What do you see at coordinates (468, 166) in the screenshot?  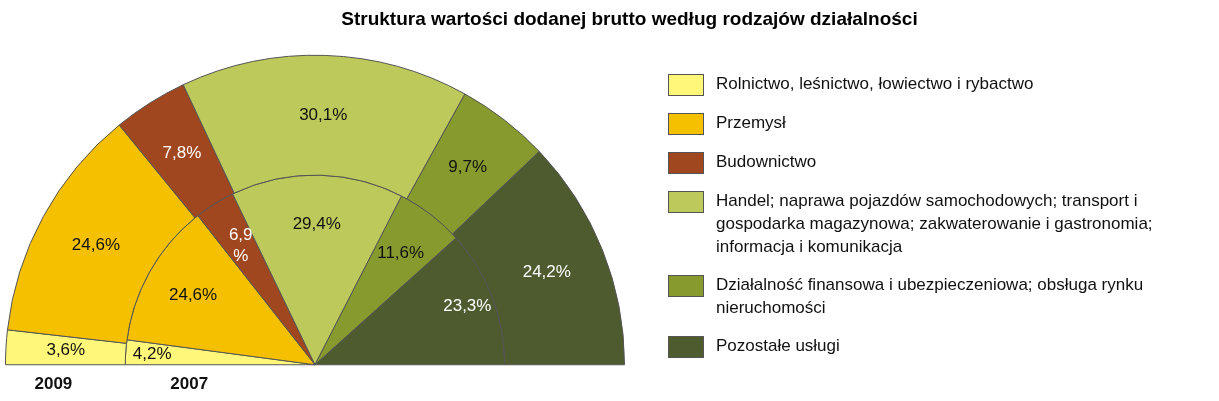 I see `data-label: 9,7%` at bounding box center [468, 166].